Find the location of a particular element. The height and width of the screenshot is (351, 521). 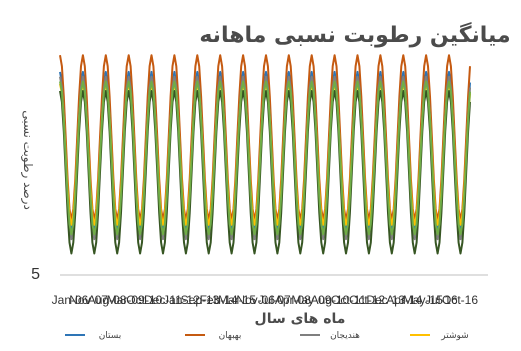

legend-label-1: بهبهان is located at coordinates (230, 336).